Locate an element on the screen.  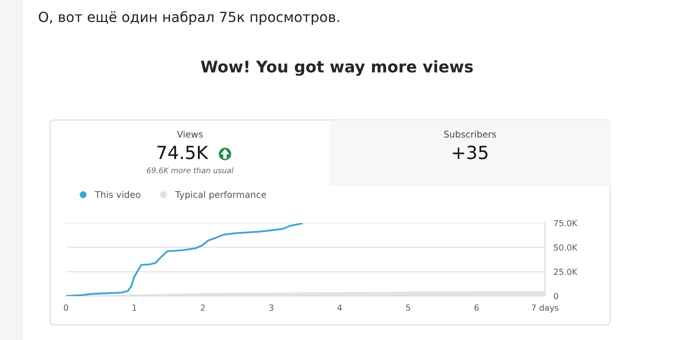
x-tick-label: 2 is located at coordinates (202, 307).